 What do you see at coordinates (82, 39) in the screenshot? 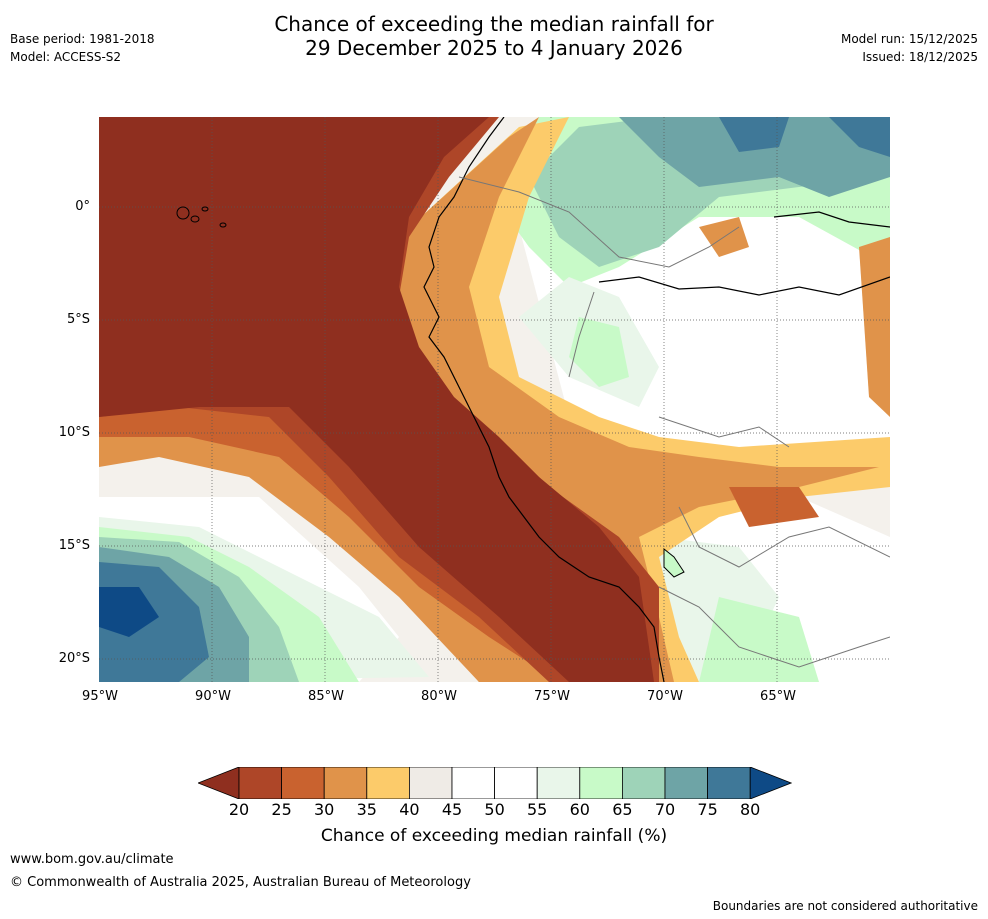
I see `base-period: Base period: 1981-2018` at bounding box center [82, 39].